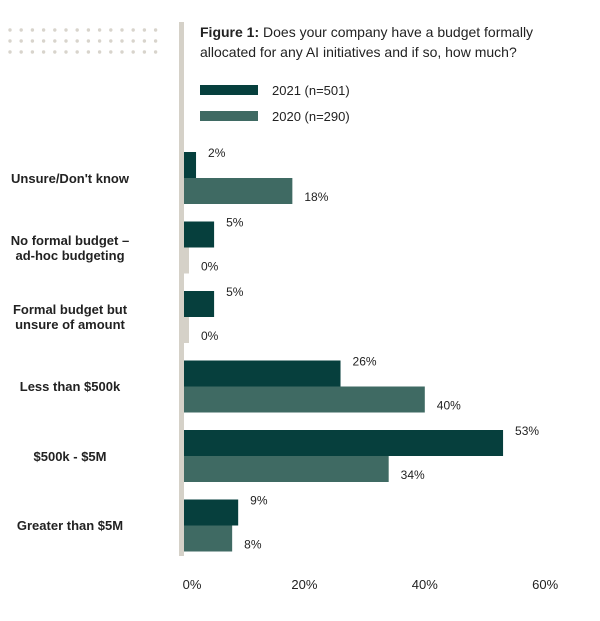  Describe the element at coordinates (70, 456) in the screenshot. I see `category-label: $500k - $5M` at that location.